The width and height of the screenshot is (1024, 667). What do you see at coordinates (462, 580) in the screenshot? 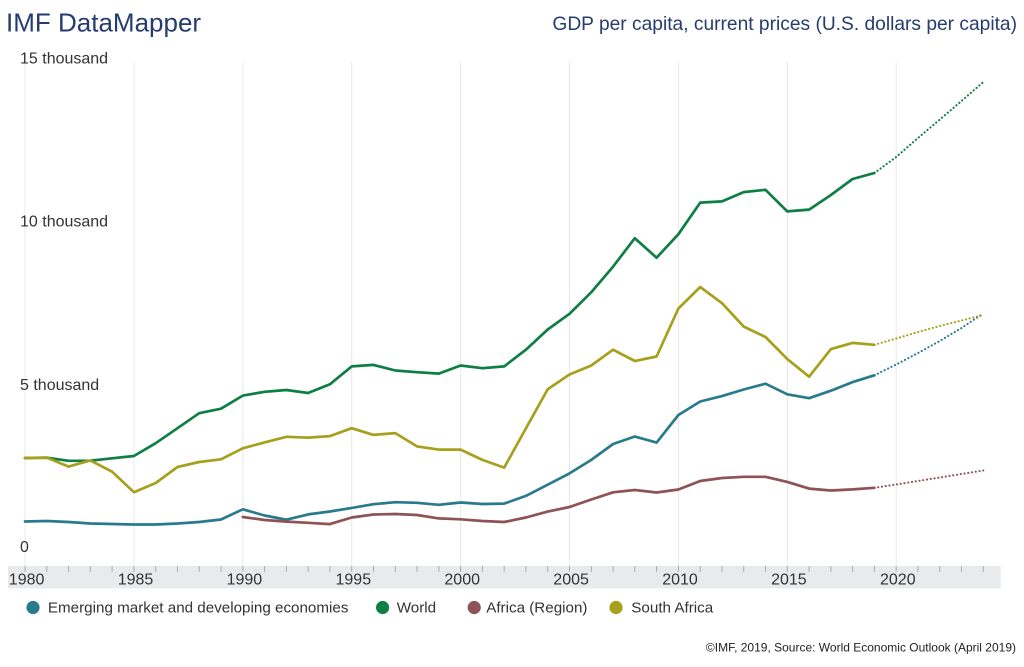
I see `svg-text: 2000` at bounding box center [462, 580].